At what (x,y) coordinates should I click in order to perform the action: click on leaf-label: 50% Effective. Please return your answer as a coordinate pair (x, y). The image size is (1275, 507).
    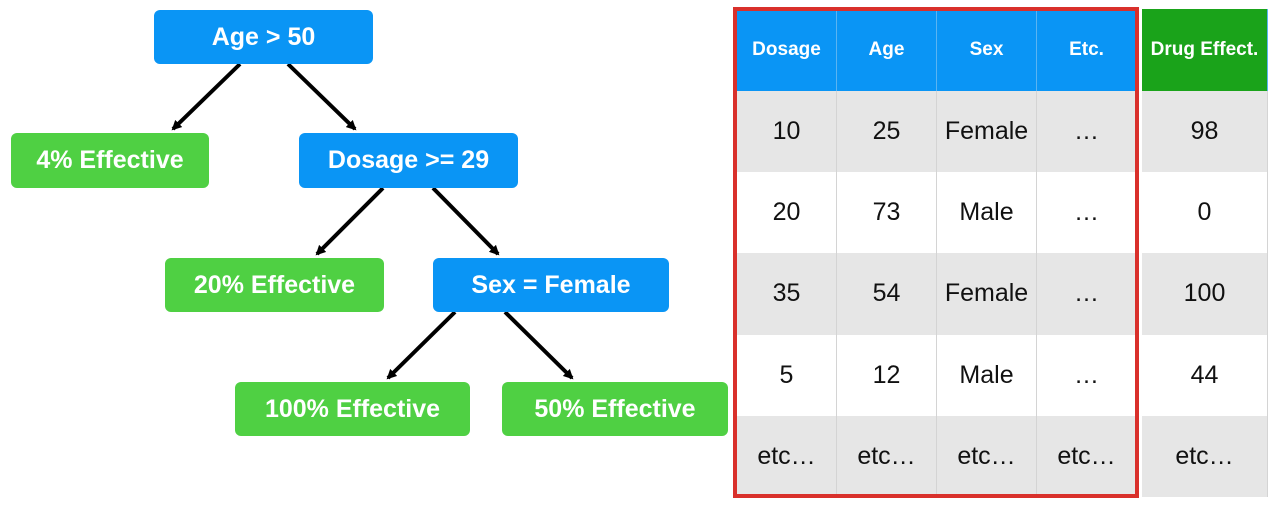
    Looking at the image, I should click on (615, 408).